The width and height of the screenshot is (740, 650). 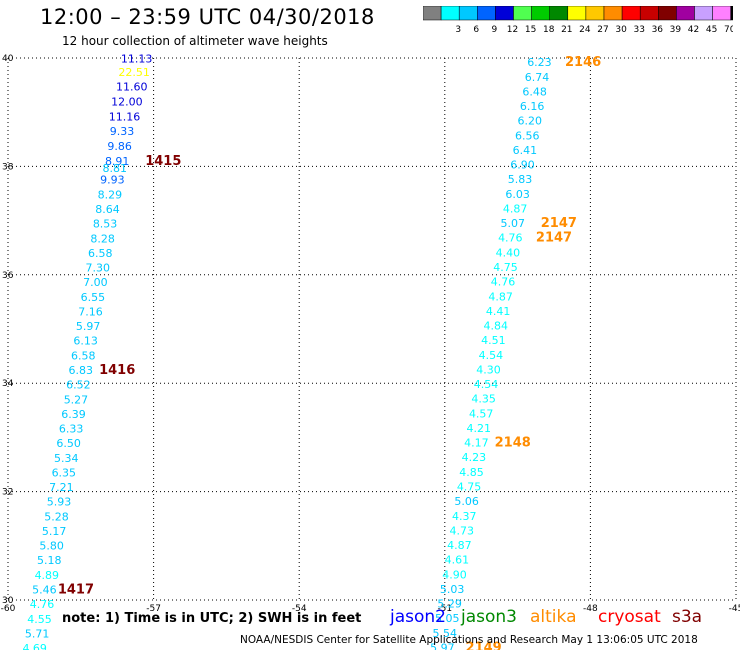 I want to click on satellite-label-jason2: jason2, so click(x=418, y=617).